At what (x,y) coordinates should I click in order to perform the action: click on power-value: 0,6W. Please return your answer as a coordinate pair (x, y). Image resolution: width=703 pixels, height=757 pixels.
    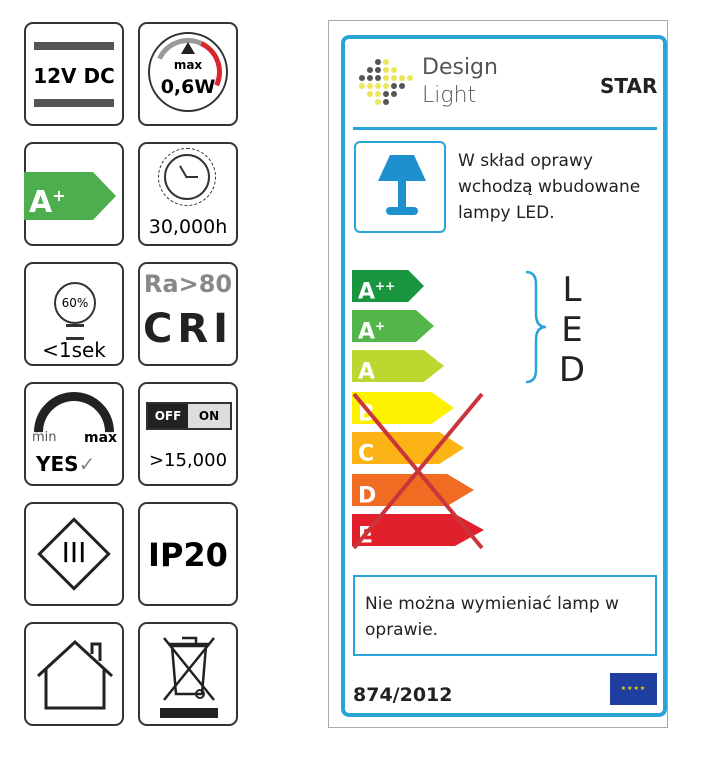
    Looking at the image, I should click on (188, 87).